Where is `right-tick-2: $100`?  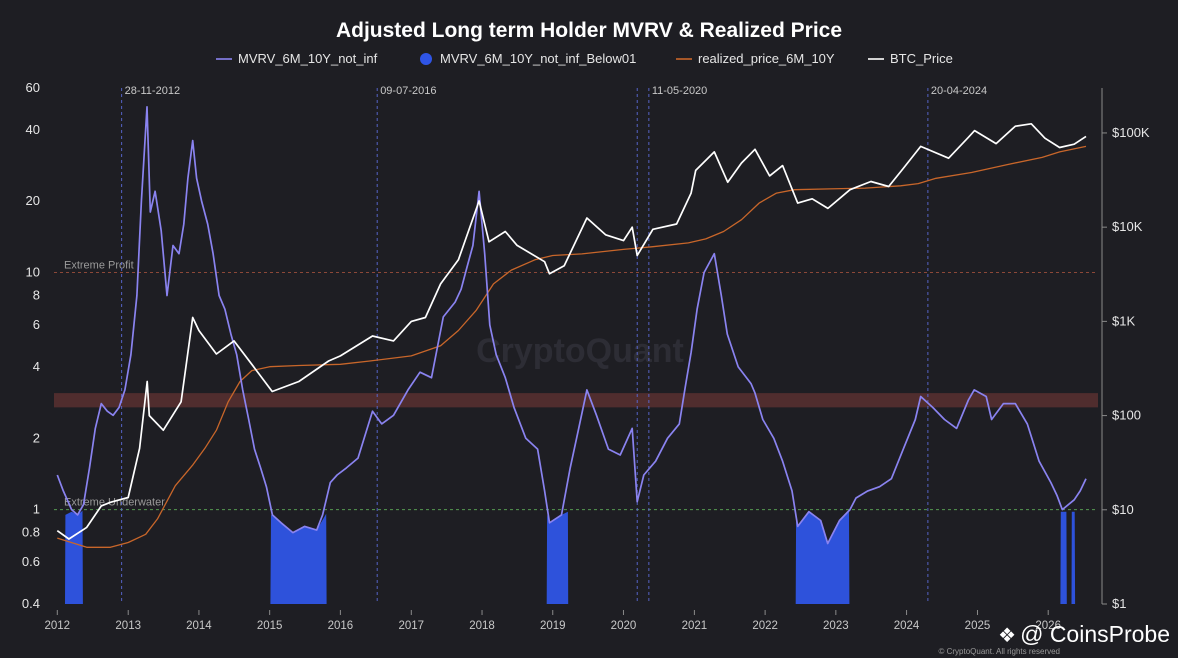 right-tick-2: $100 is located at coordinates (1126, 415).